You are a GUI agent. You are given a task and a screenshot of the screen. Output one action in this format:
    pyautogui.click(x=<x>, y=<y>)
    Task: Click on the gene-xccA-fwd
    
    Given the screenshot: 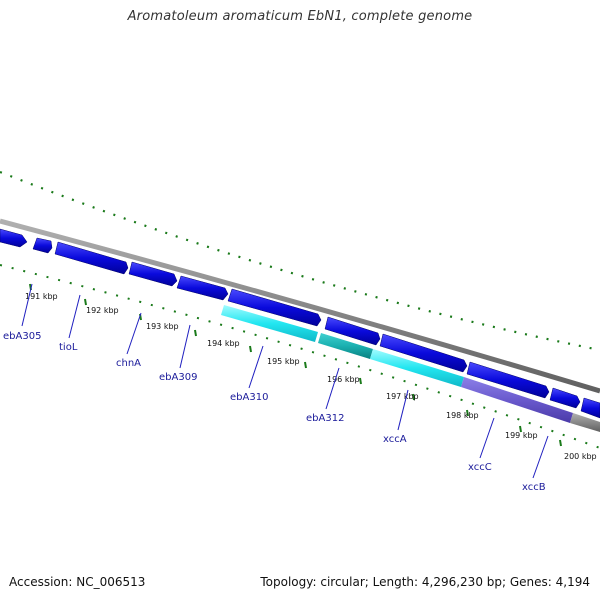 What is the action you would take?
    pyautogui.click(x=423, y=353)
    